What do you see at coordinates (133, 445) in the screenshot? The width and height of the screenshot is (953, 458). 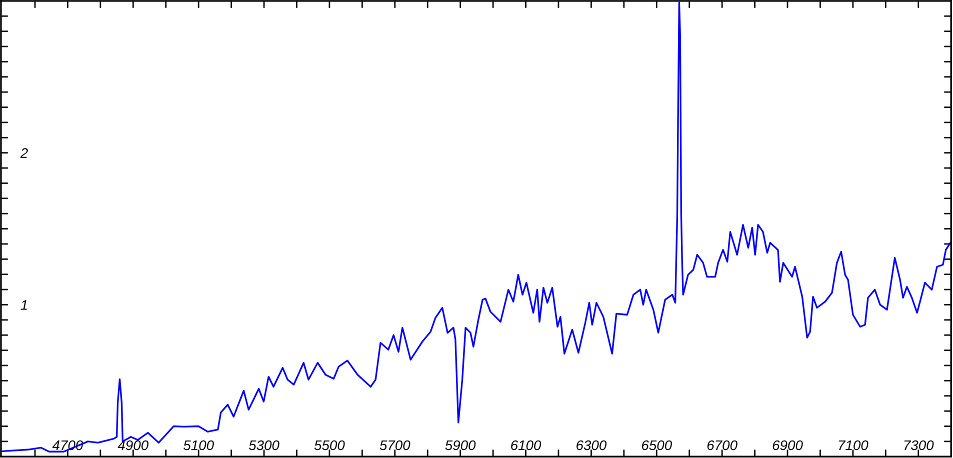 I see `x-tick-label: 4900` at bounding box center [133, 445].